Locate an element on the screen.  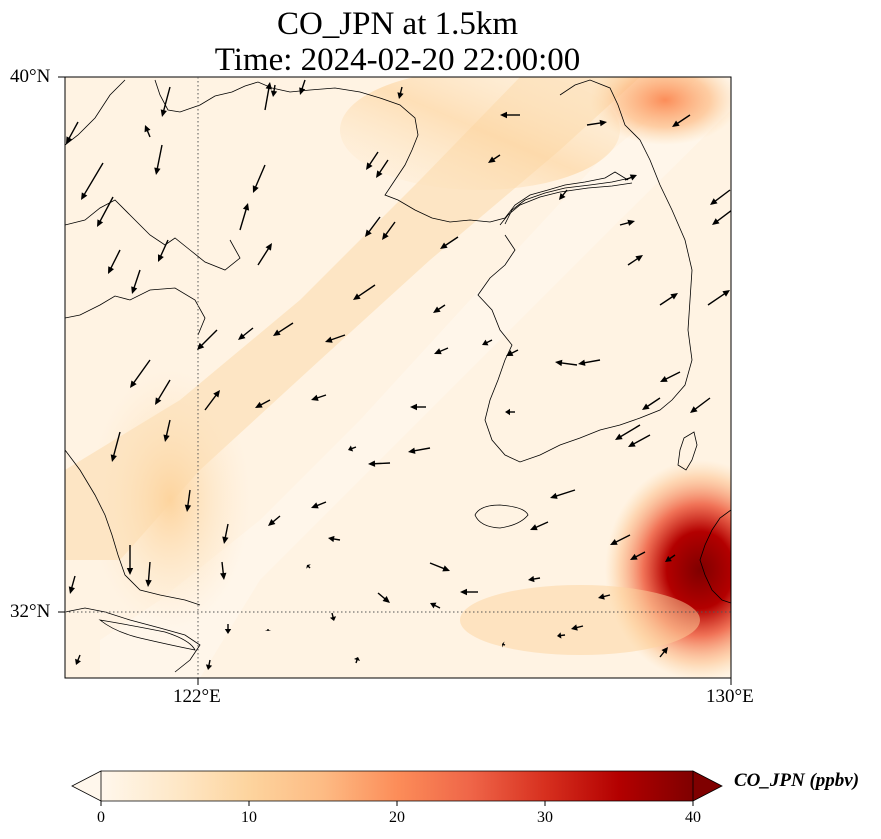
lon-label-122e: 122°E is located at coordinates (197, 696).